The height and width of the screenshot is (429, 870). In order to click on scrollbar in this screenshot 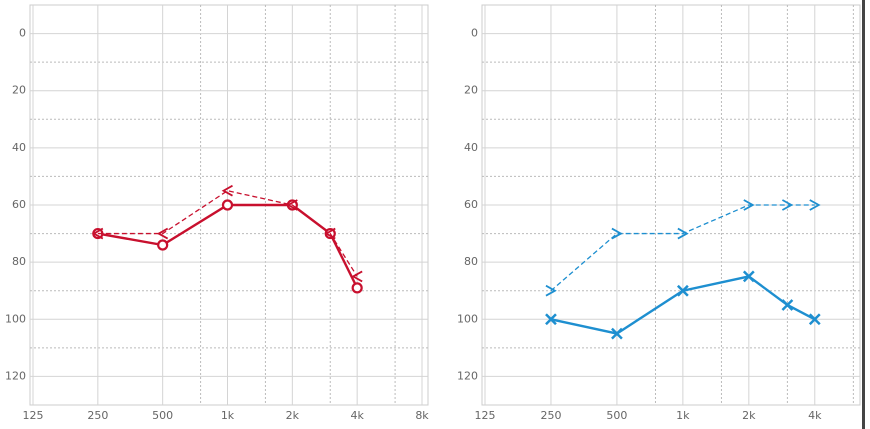, I will do `click(863, 214)`.